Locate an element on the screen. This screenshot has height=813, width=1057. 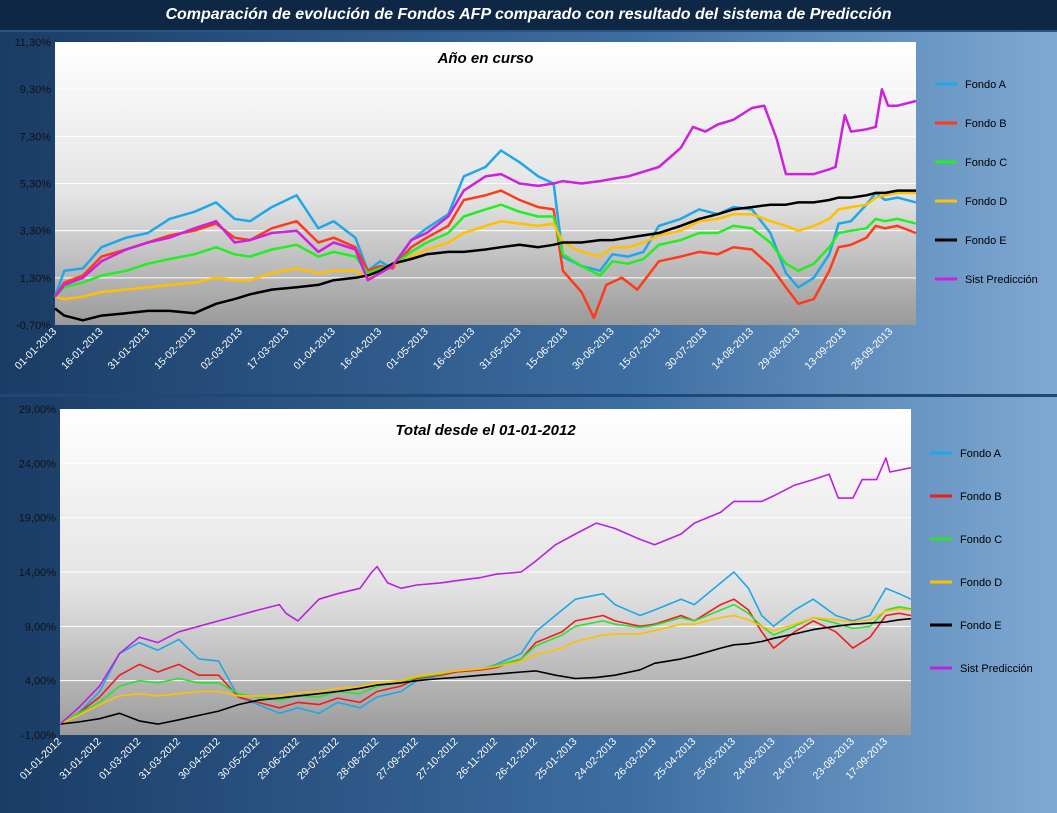
x-tick-label: 15-02-2013 is located at coordinates (175, 349).